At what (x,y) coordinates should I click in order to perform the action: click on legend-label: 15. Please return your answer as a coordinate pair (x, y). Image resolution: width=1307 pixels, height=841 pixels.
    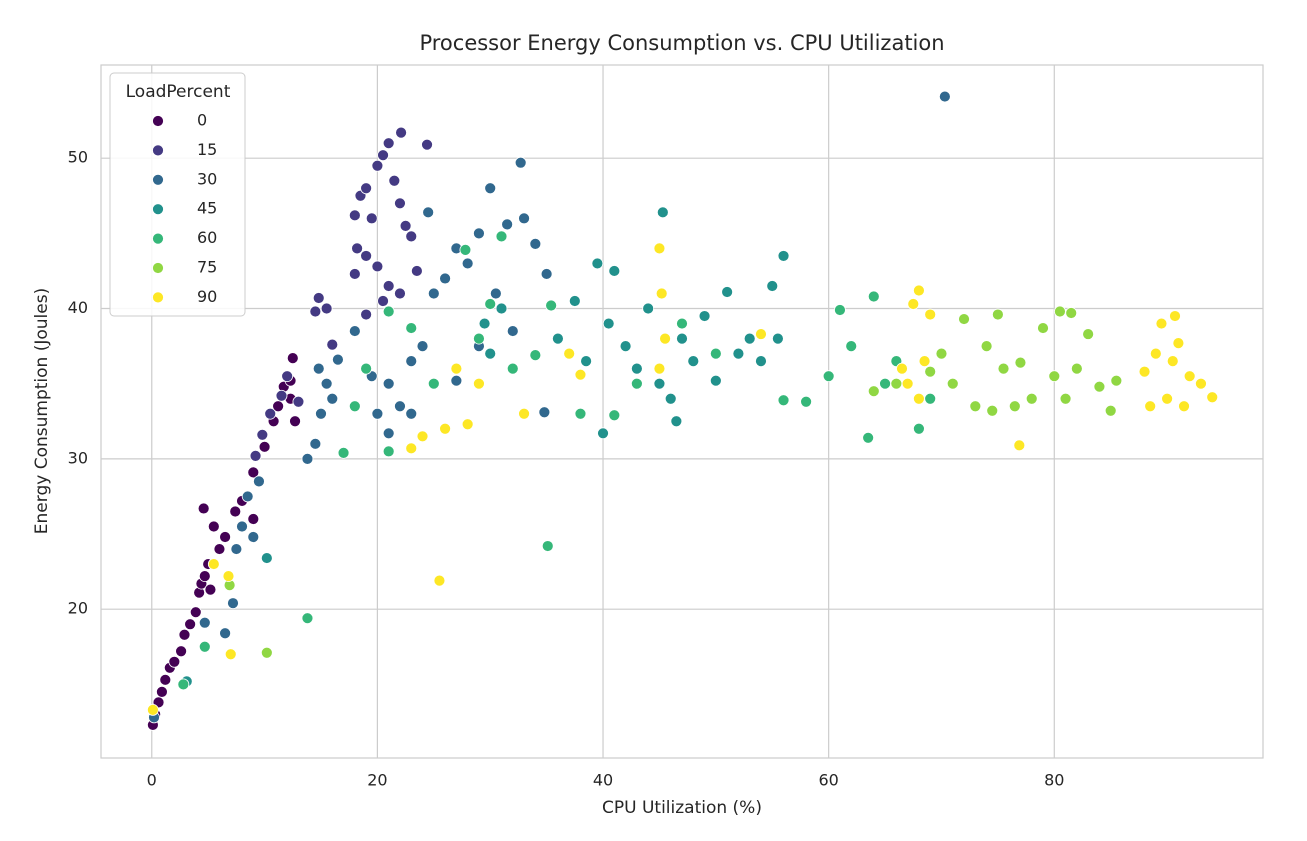
    Looking at the image, I should click on (207, 149).